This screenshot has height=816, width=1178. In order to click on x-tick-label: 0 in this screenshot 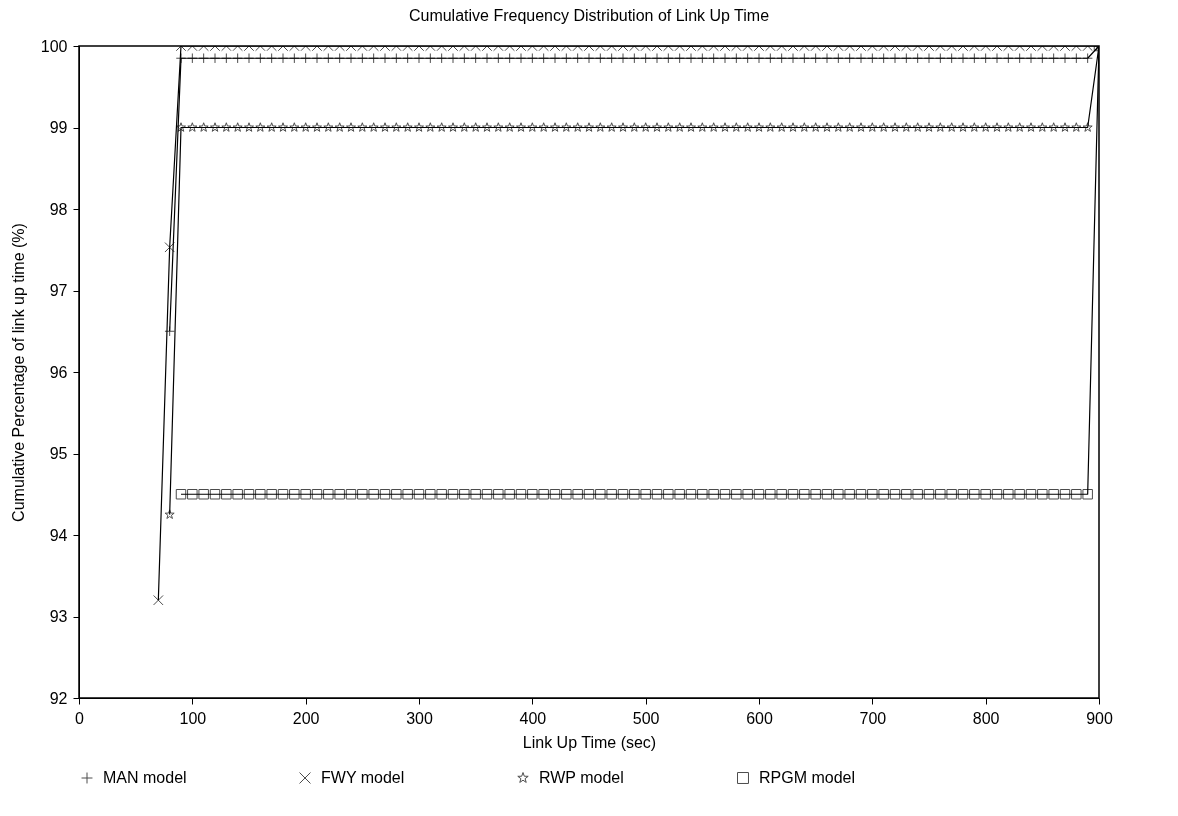, I will do `click(80, 718)`.